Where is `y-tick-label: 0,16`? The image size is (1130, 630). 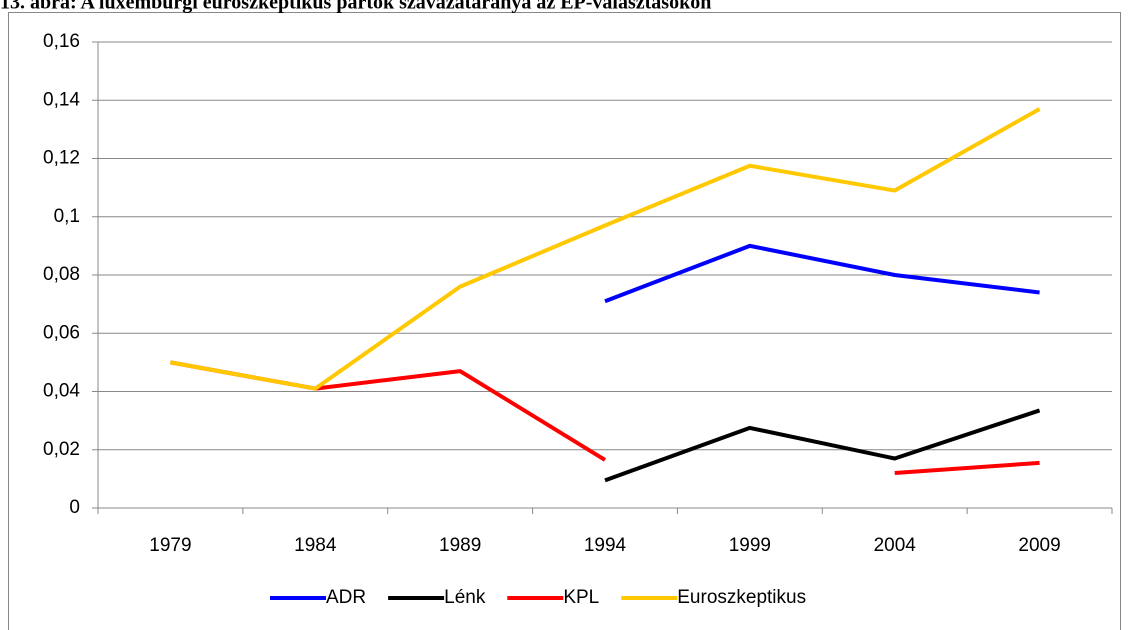
y-tick-label: 0,16 is located at coordinates (61, 41).